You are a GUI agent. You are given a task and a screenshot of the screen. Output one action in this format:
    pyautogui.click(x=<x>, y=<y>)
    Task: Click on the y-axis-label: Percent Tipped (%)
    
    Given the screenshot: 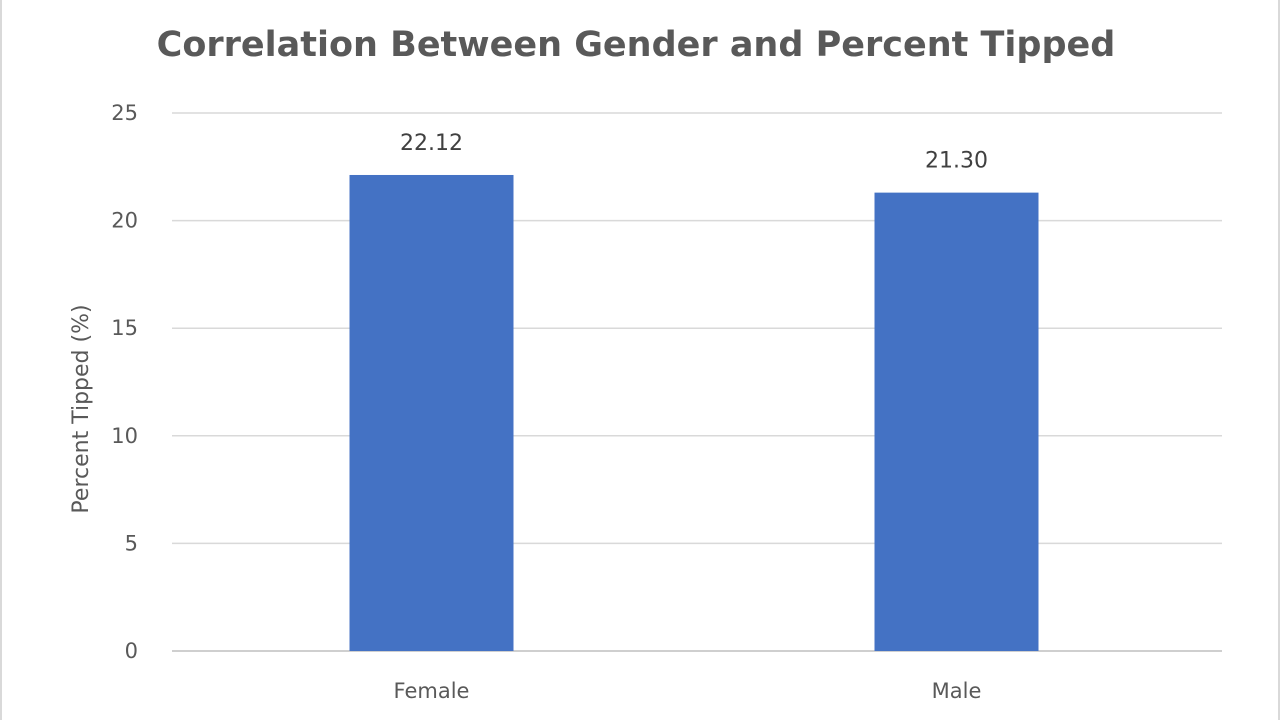 What is the action you would take?
    pyautogui.click(x=81, y=408)
    